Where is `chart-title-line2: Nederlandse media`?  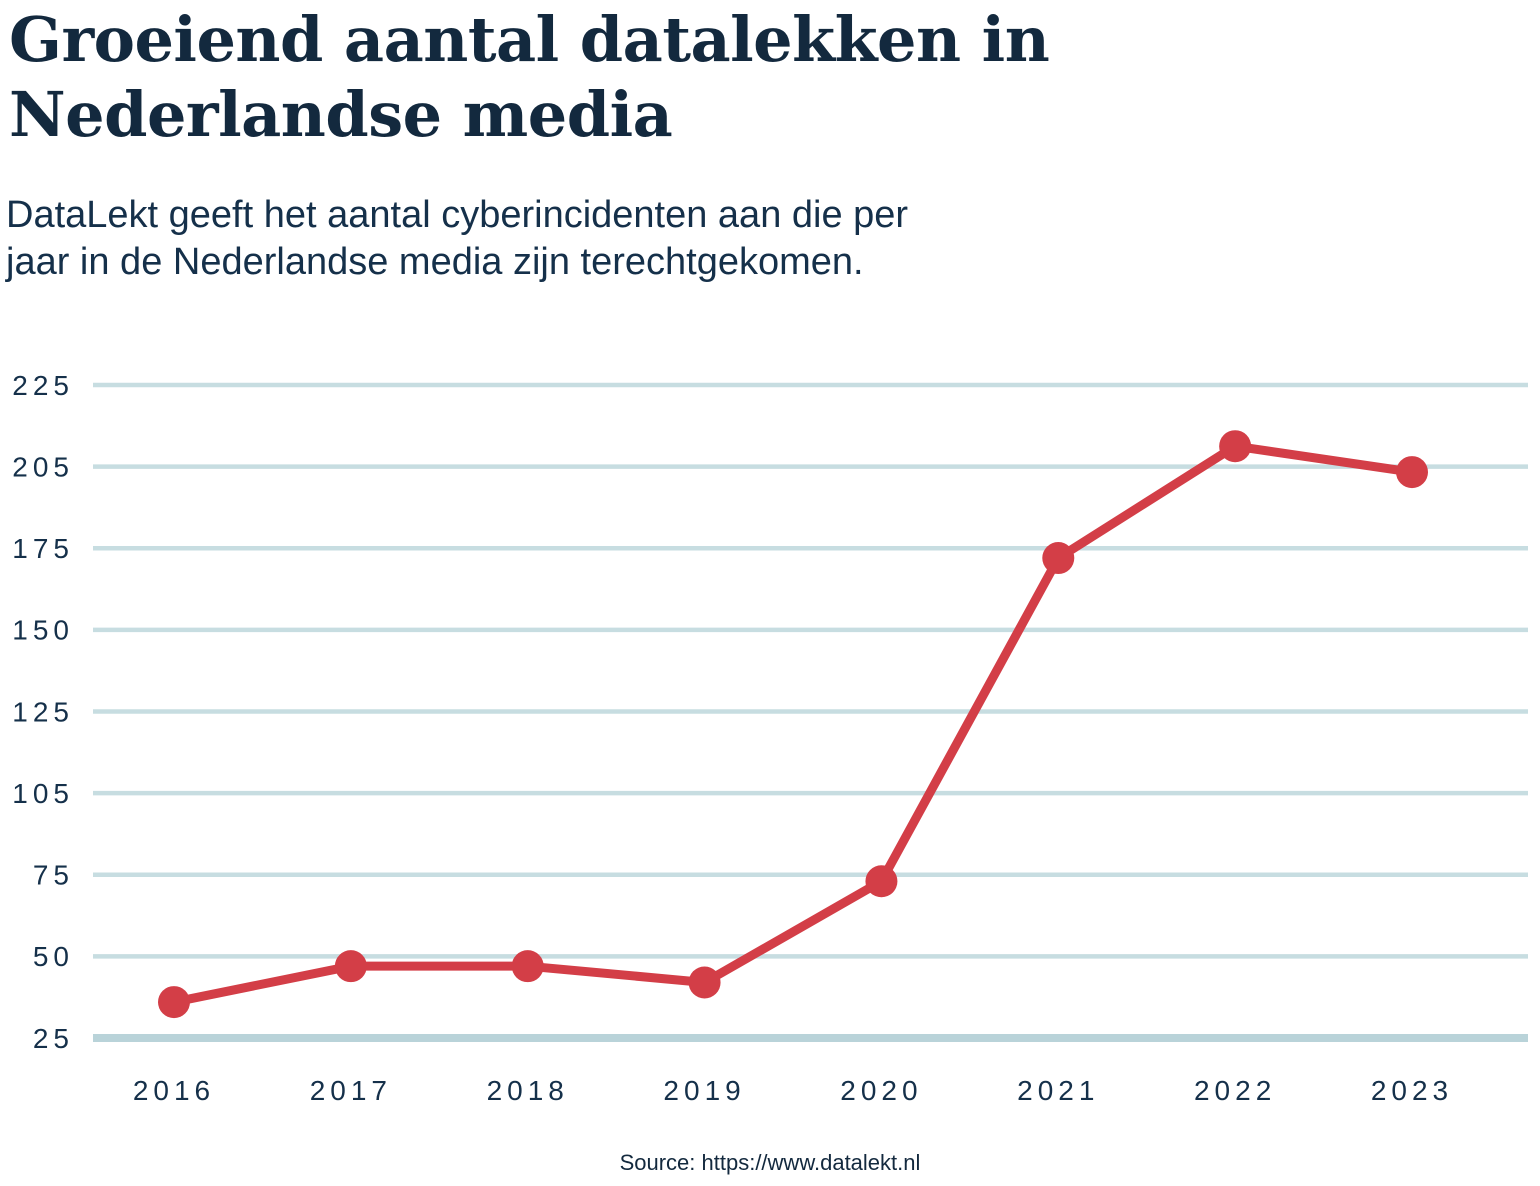 chart-title-line2: Nederlandse media is located at coordinates (341, 114).